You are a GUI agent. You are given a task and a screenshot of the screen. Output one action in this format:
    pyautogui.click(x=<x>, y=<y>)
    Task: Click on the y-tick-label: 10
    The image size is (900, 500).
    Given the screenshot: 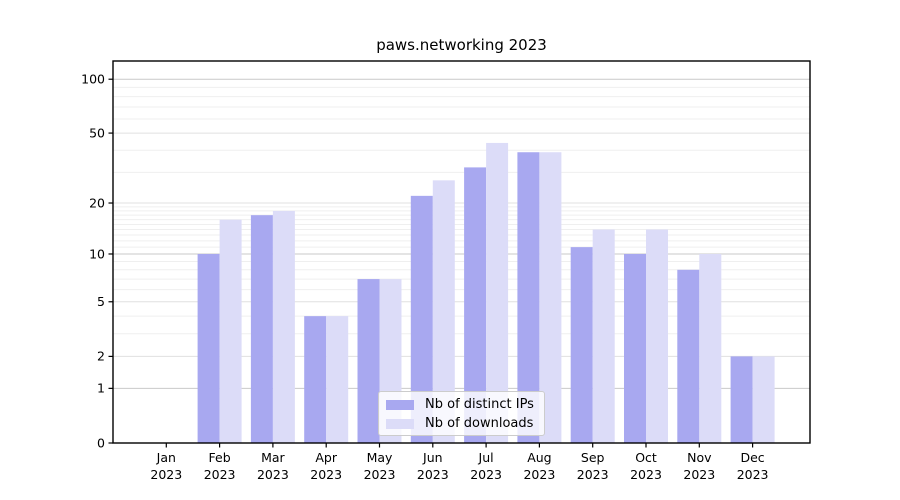 What is the action you would take?
    pyautogui.click(x=97, y=253)
    